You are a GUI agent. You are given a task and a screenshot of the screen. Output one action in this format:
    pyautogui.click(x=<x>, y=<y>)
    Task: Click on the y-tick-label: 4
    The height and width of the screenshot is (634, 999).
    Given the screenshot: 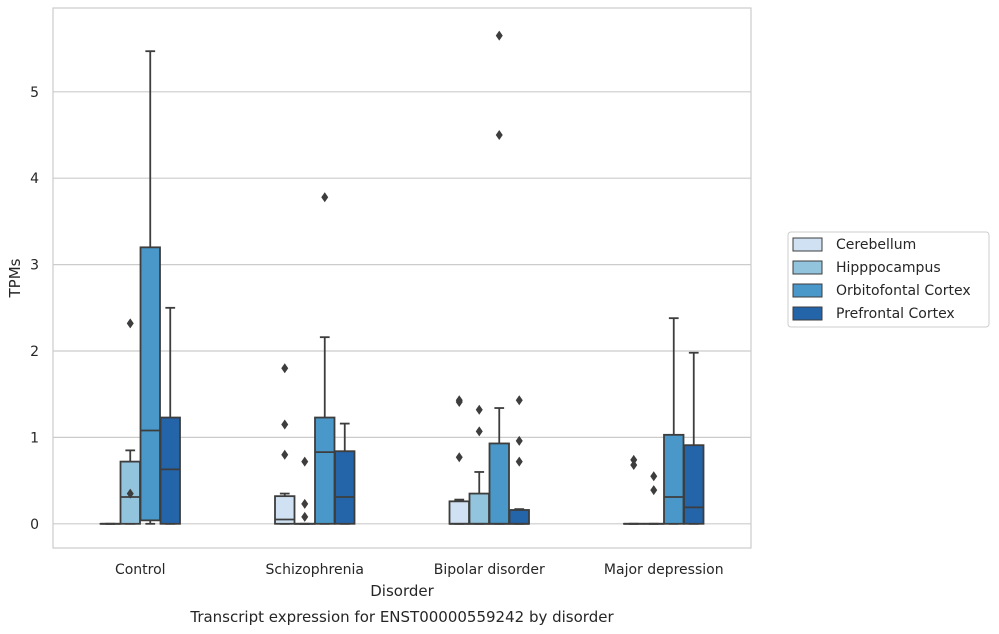 What is the action you would take?
    pyautogui.click(x=34, y=179)
    